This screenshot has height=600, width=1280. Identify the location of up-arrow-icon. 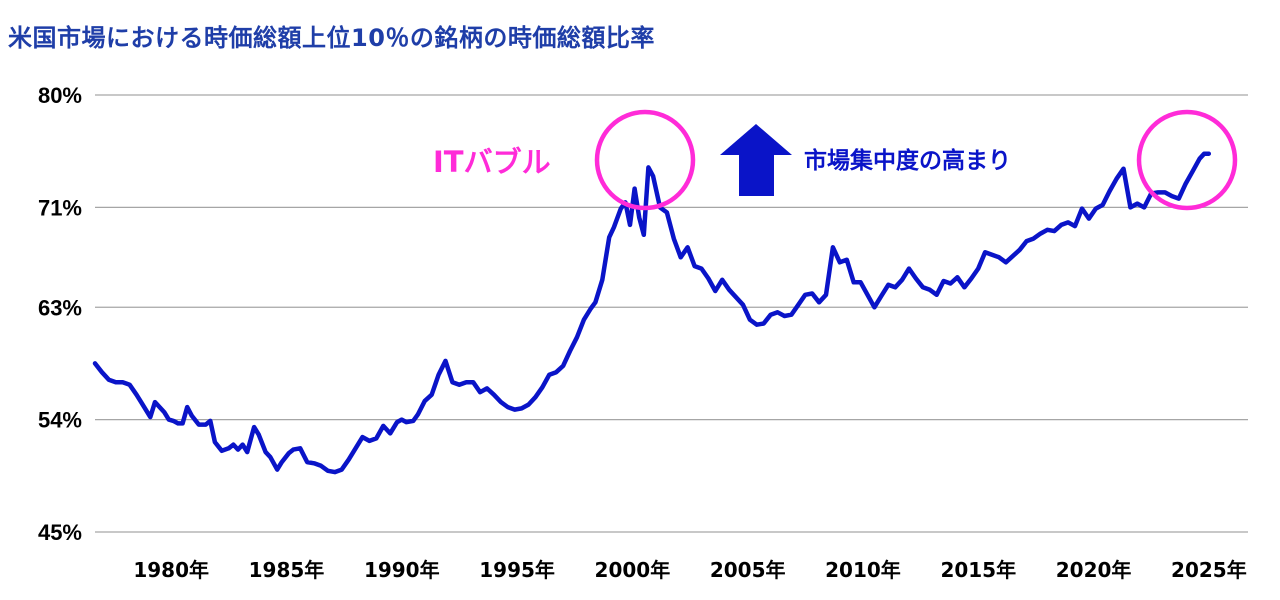
(756, 160).